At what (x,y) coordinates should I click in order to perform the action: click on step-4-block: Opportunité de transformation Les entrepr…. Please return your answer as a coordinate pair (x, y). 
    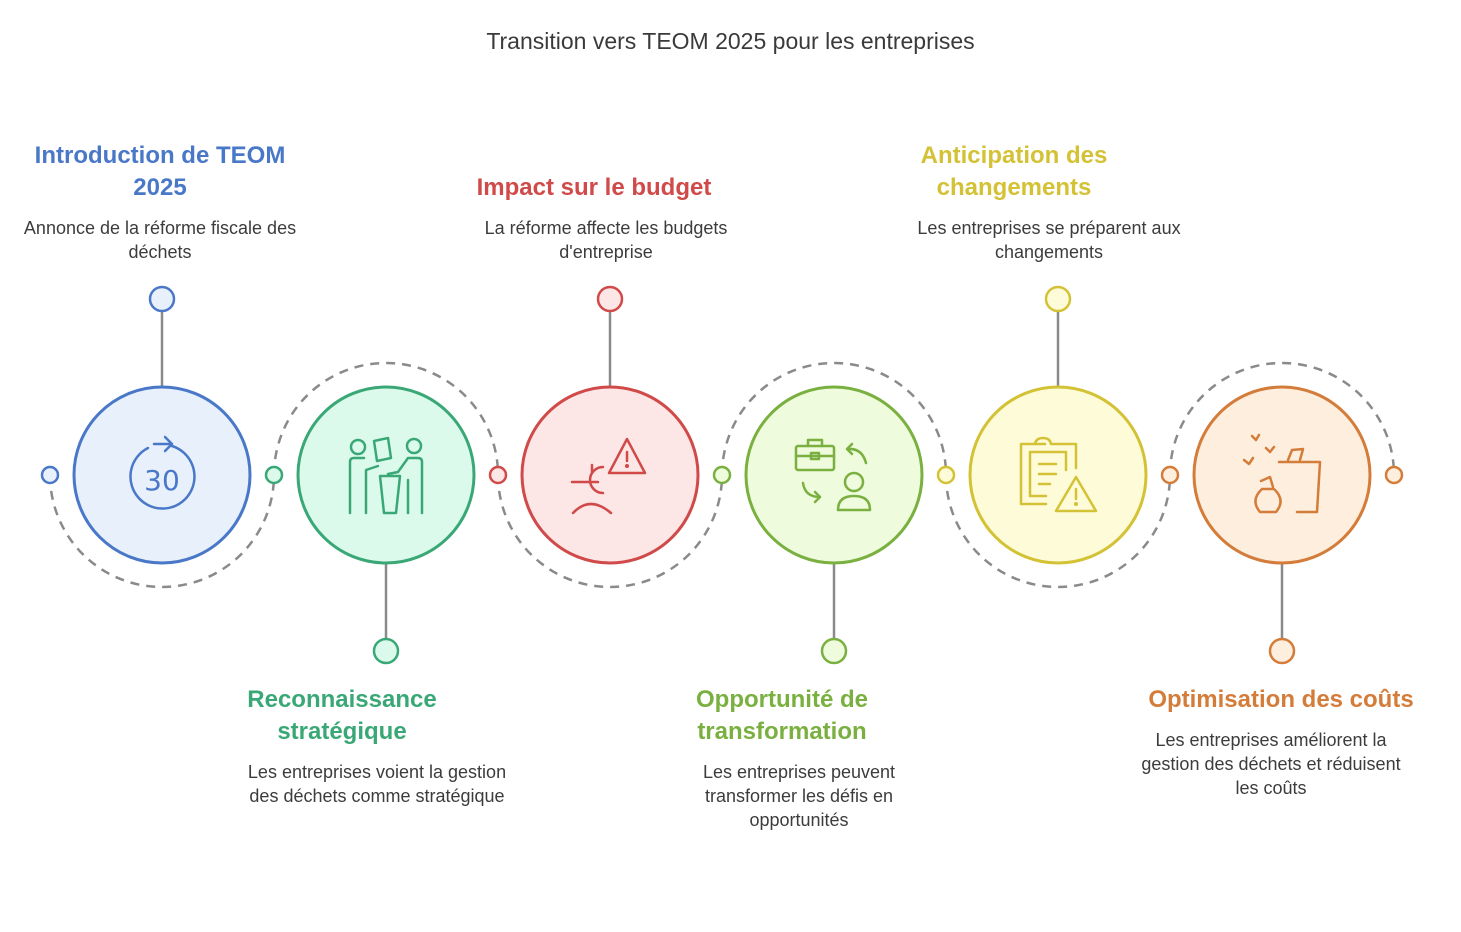
    Looking at the image, I should click on (782, 758).